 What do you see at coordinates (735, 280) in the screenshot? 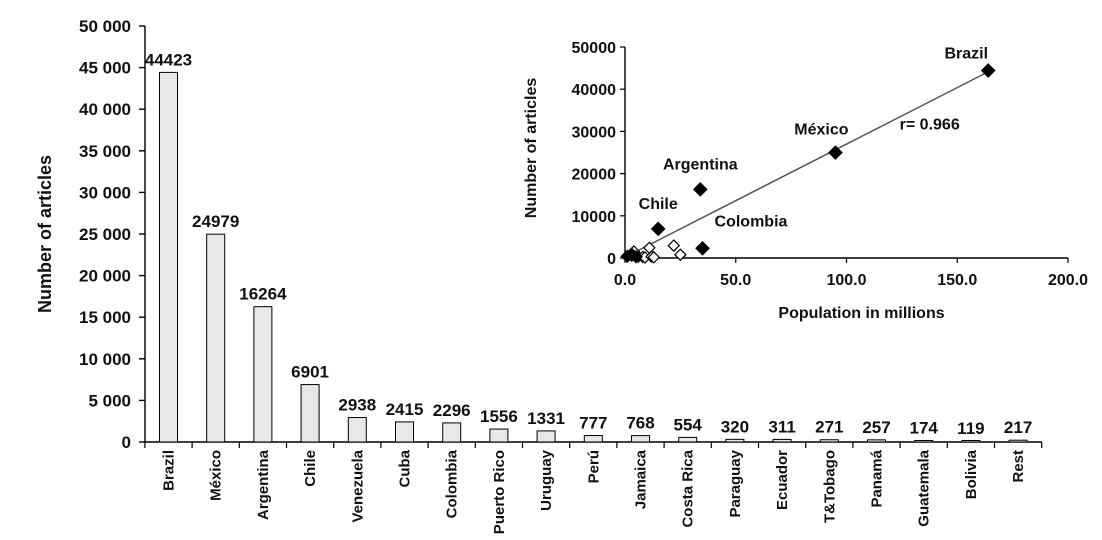
I see `inset-x-tick-label: 50.0` at bounding box center [735, 280].